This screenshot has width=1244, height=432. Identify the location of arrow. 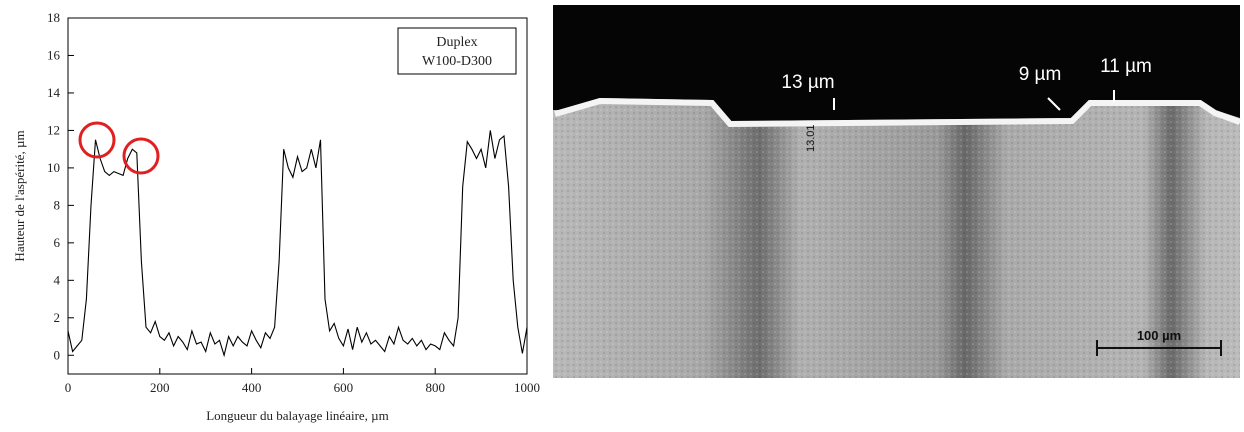
(1054, 104).